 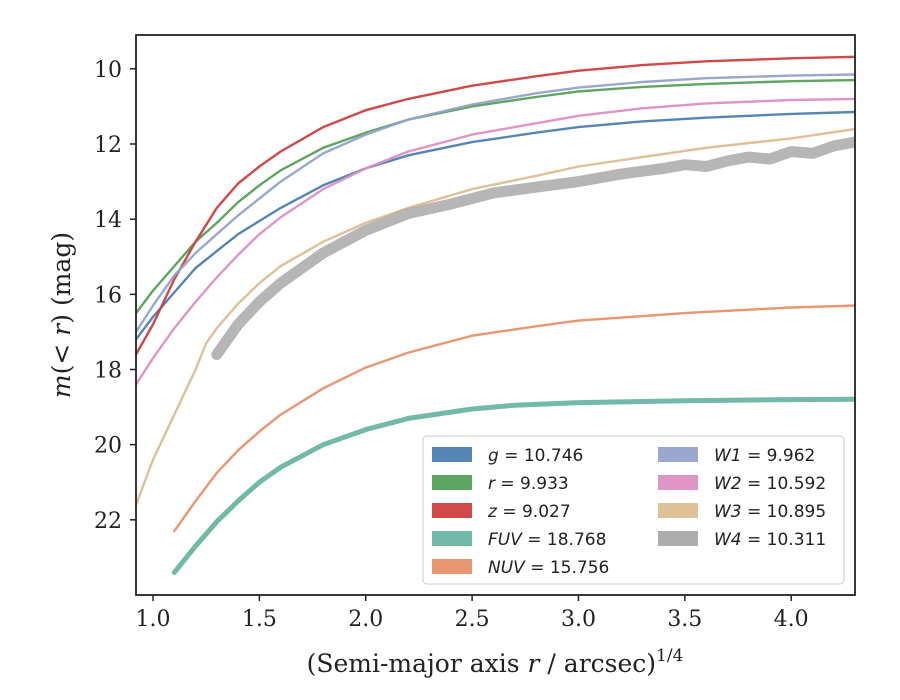 What do you see at coordinates (528, 484) in the screenshot?
I see `legend-label-r: r = 9.933` at bounding box center [528, 484].